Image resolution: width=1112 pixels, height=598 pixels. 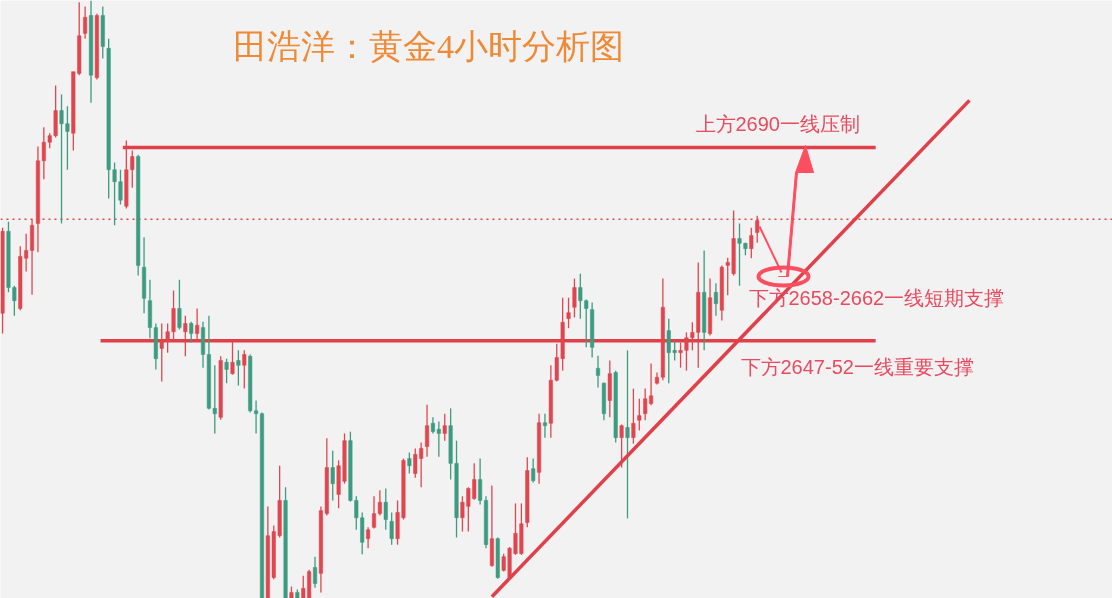 What do you see at coordinates (428, 46) in the screenshot?
I see `text: 田浩洋：黄金4小时分析图` at bounding box center [428, 46].